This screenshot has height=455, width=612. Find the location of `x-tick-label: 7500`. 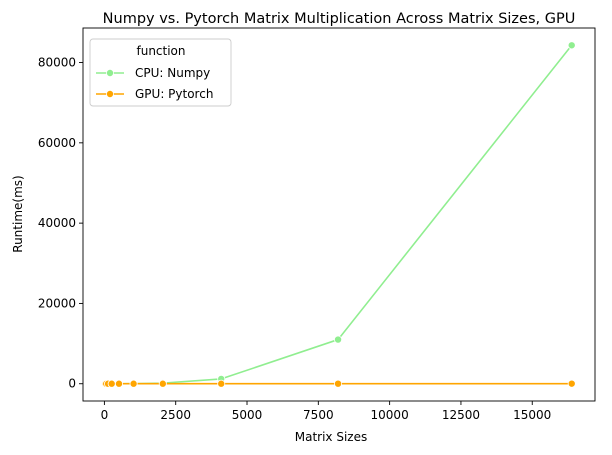

x-tick-label: 7500 is located at coordinates (318, 415).